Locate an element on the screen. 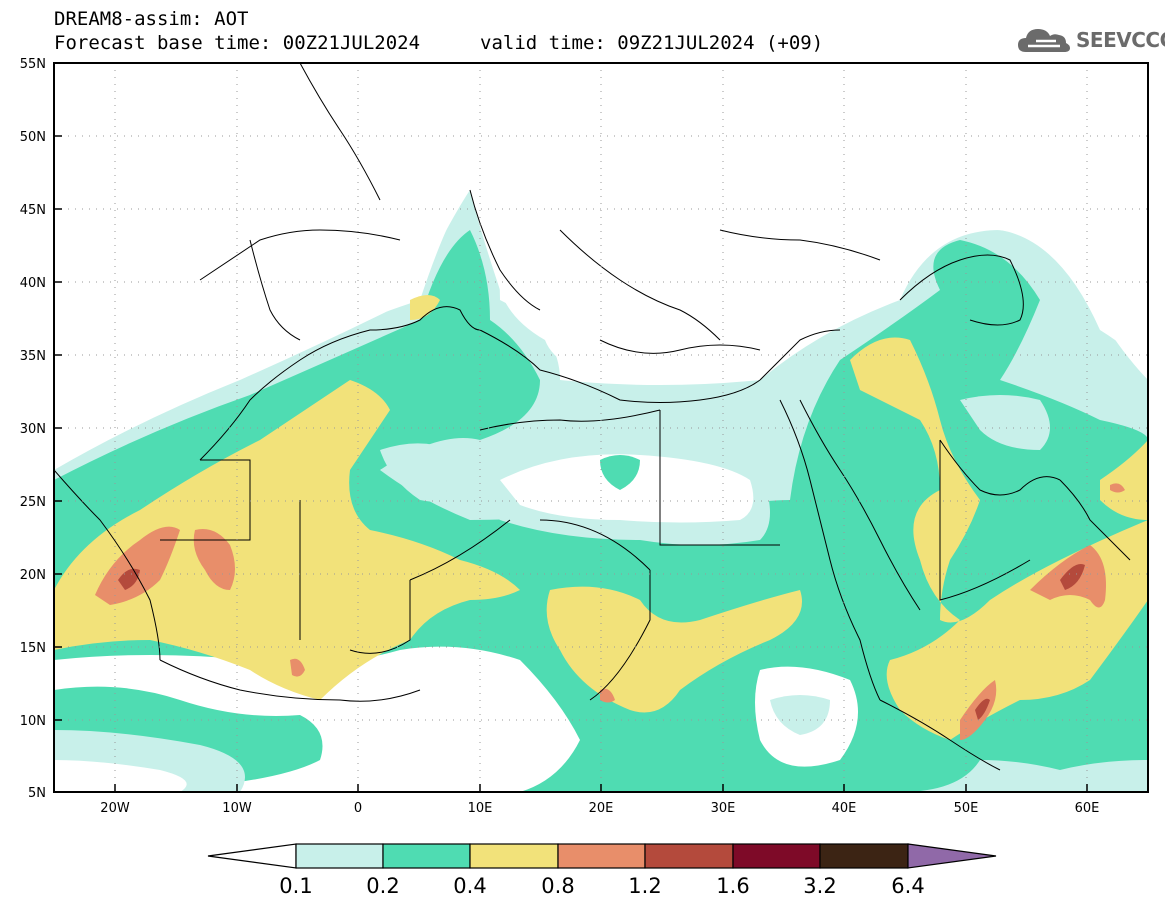 The image size is (1165, 905). aot-contour-0.4 is located at coordinates (287, 540).